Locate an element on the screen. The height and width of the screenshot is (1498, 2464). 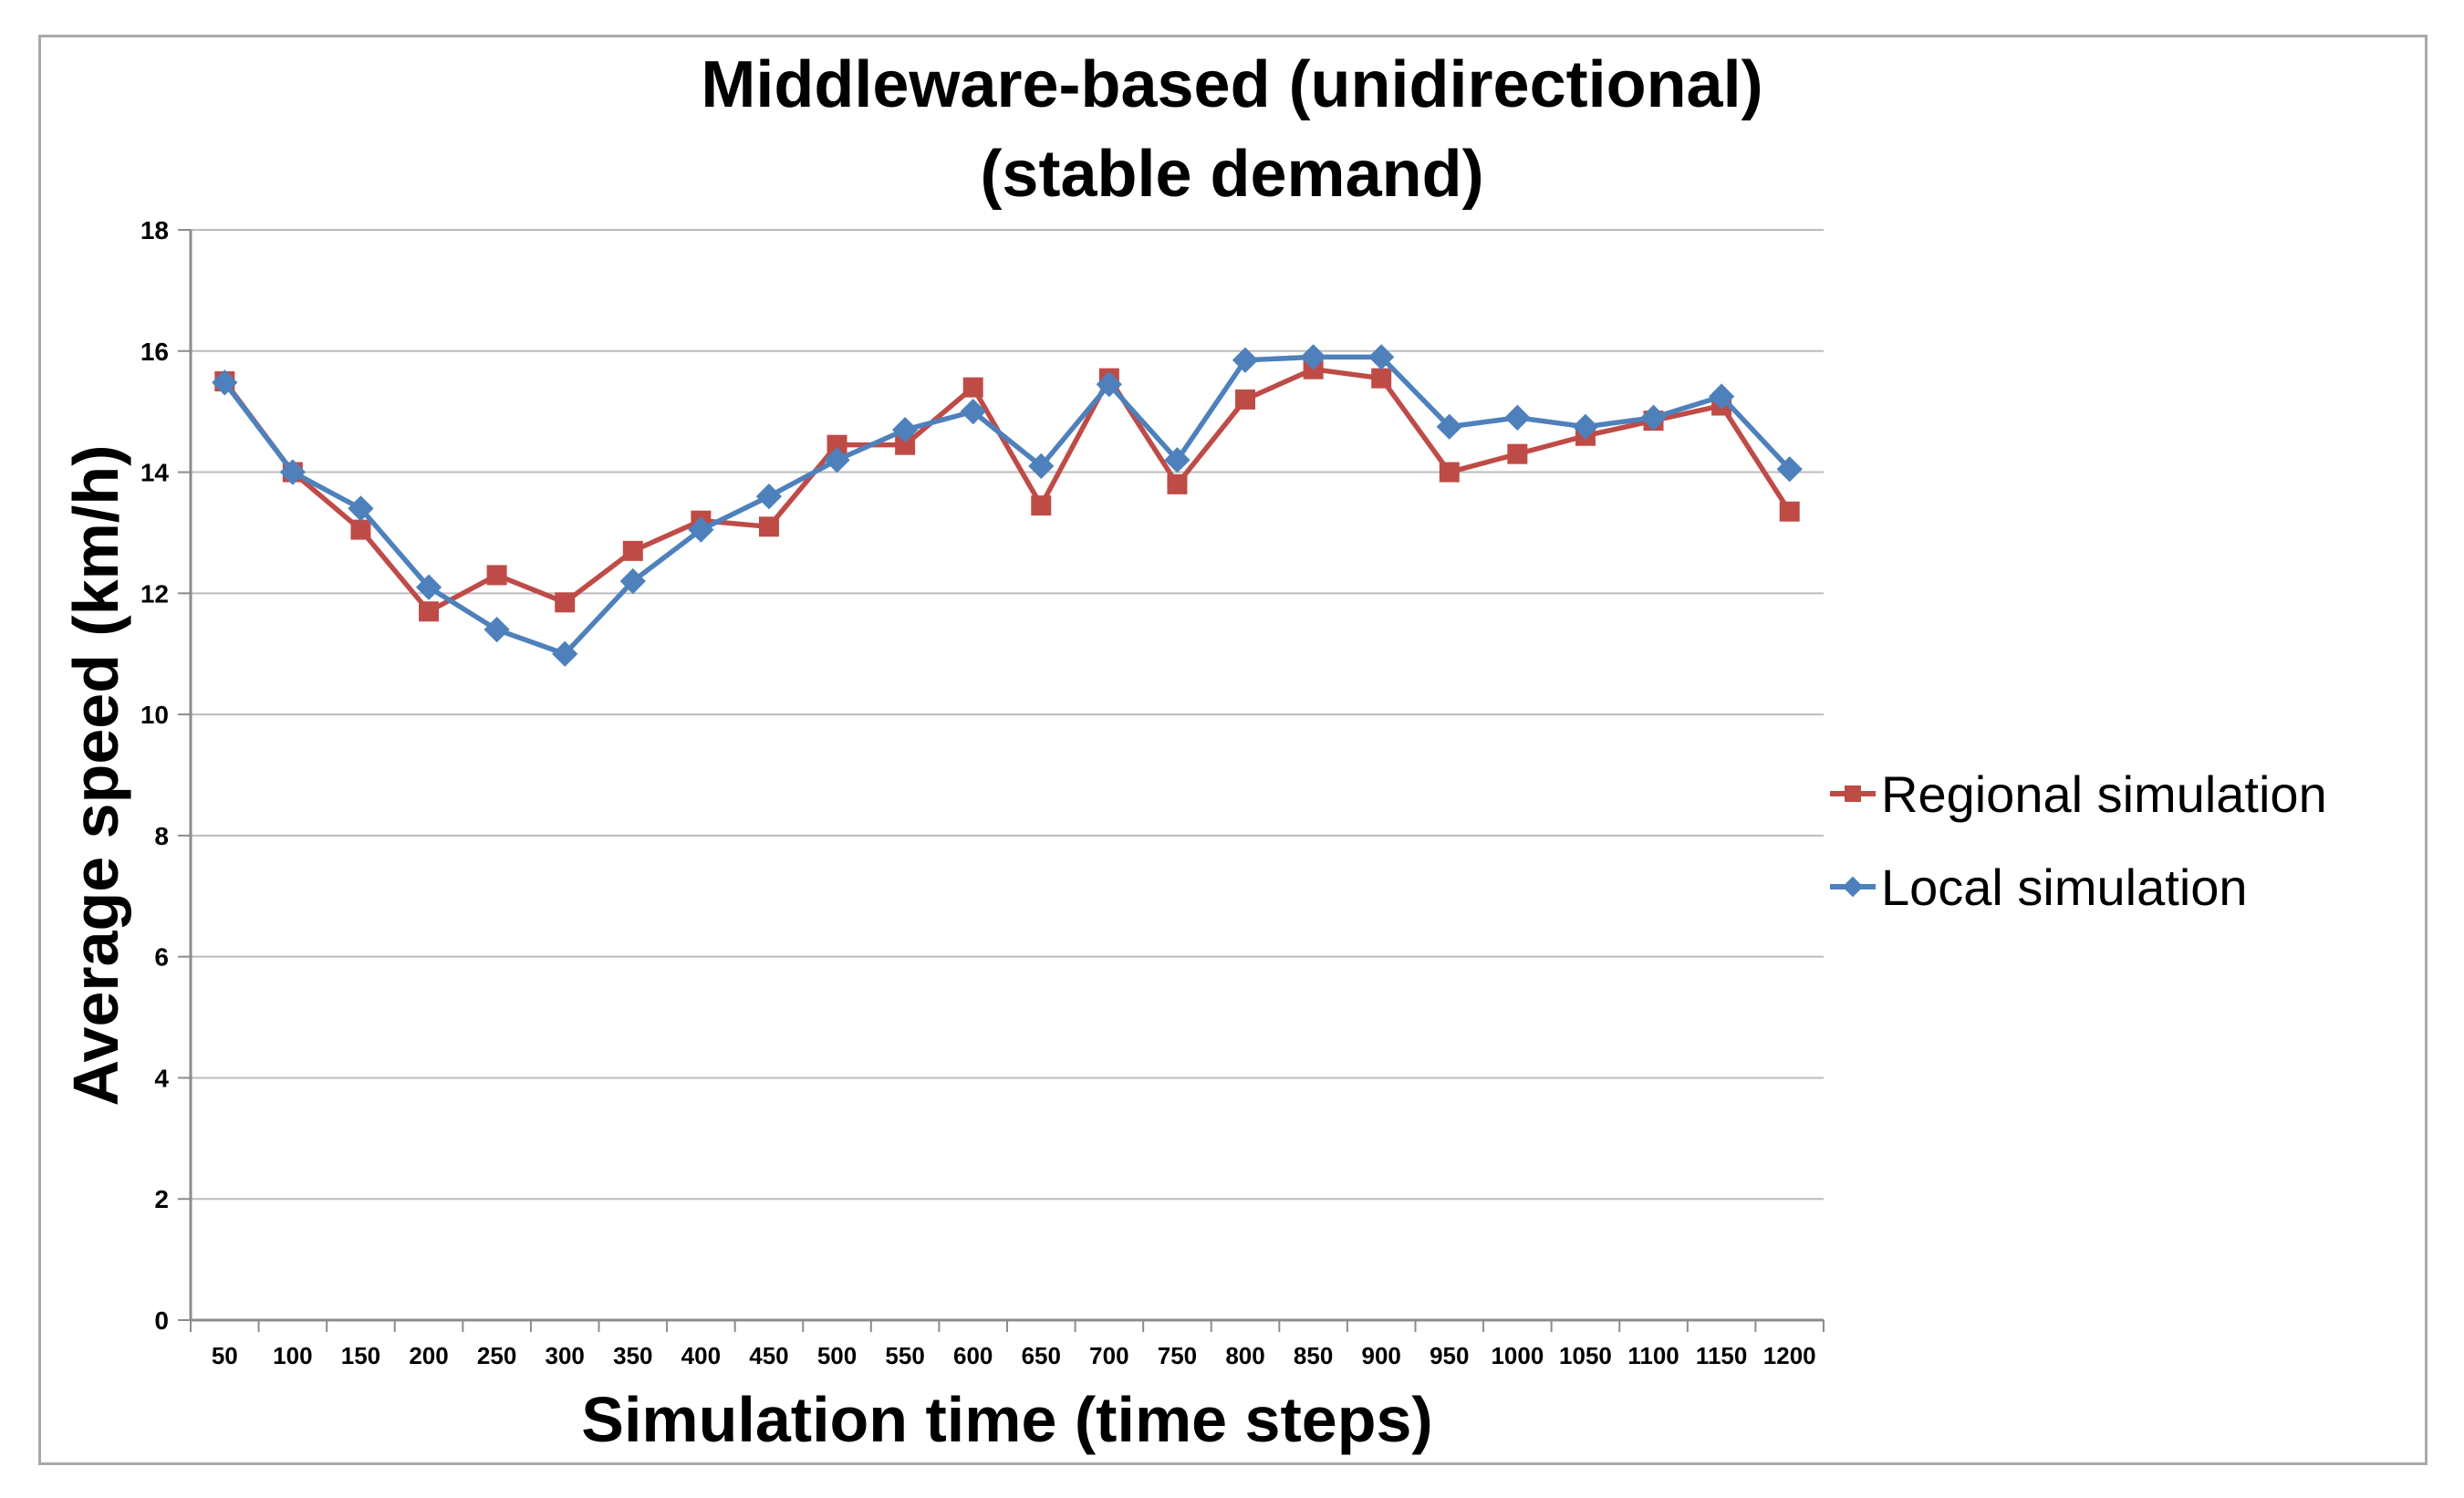
legend-square-marker-icon is located at coordinates (1853, 794).